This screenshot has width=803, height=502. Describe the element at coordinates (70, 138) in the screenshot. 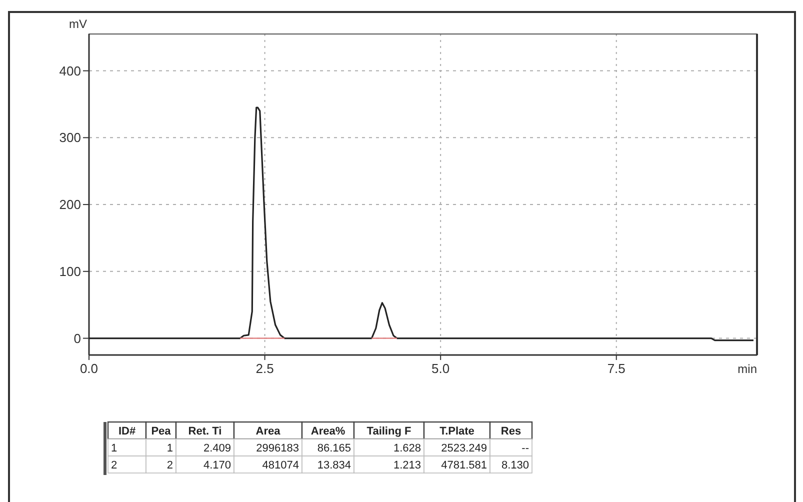

I see `y-tick-label: 300` at that location.